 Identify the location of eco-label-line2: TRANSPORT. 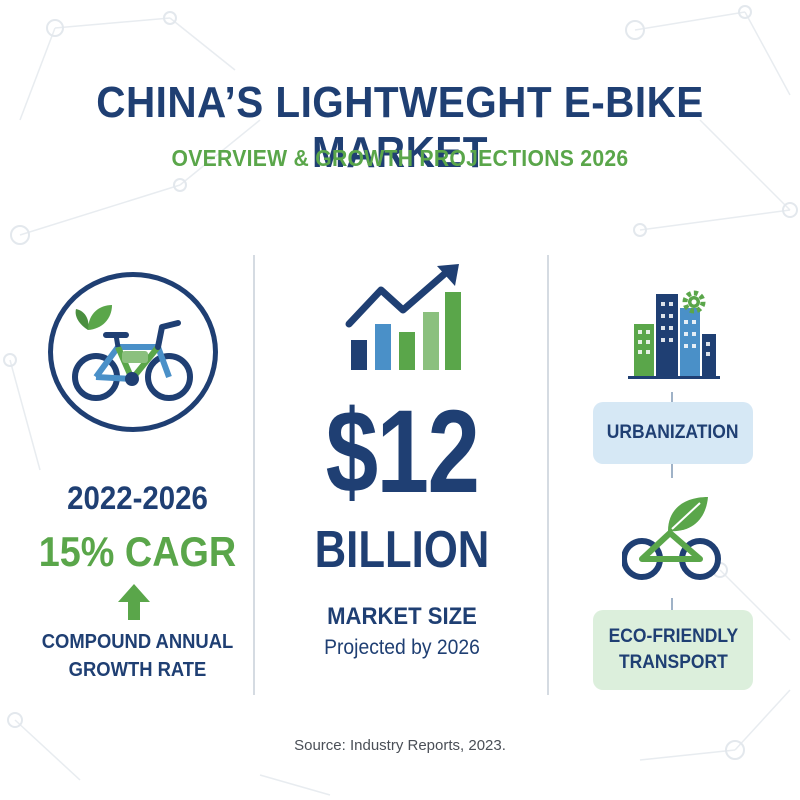
(673, 662).